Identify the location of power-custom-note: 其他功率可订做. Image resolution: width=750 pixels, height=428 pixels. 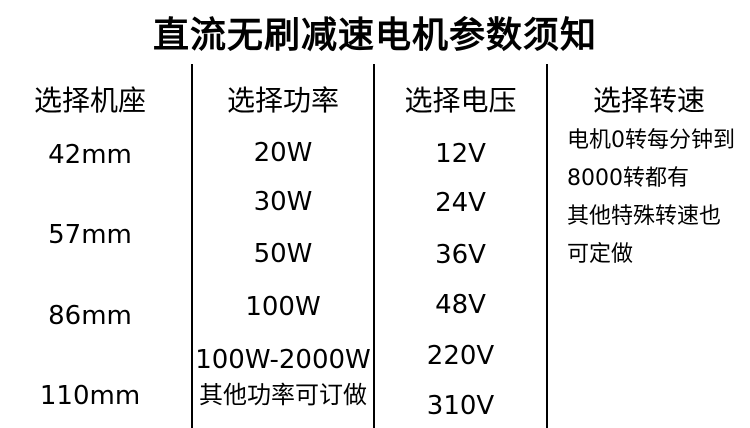
(283, 395).